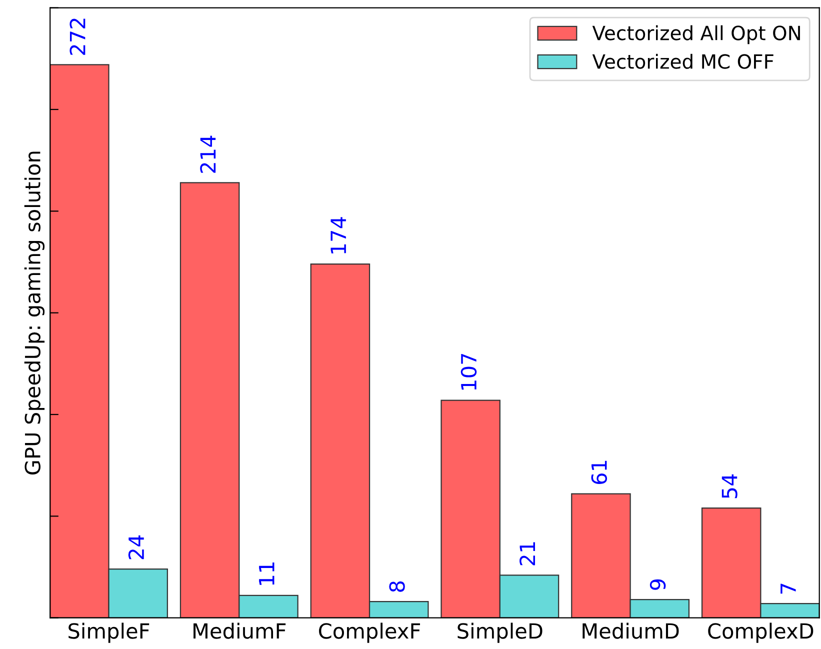 This screenshot has height=649, width=821. Describe the element at coordinates (34, 313) in the screenshot. I see `y-axis-title: GPU SpeedUp: gaming solution` at that location.